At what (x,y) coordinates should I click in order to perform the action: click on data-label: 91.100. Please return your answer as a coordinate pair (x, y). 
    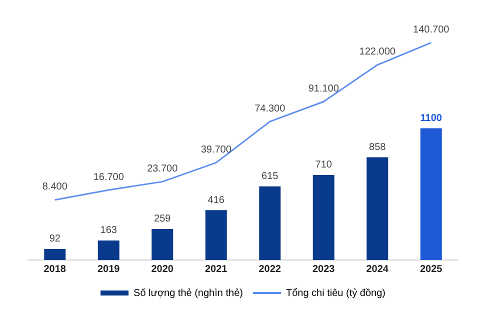
    Looking at the image, I should click on (324, 88).